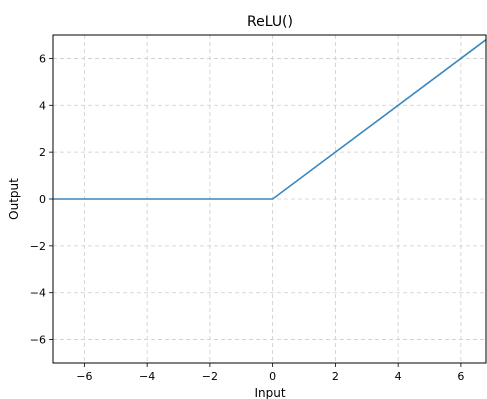  What do you see at coordinates (42, 105) in the screenshot?
I see `y-tick-label: 4` at bounding box center [42, 105].